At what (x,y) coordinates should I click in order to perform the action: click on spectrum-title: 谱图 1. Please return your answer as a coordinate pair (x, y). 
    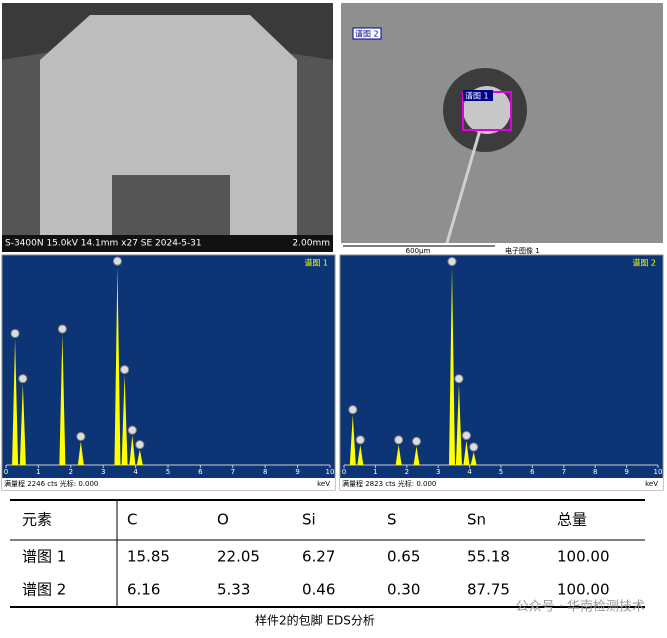
    Looking at the image, I should click on (316, 263).